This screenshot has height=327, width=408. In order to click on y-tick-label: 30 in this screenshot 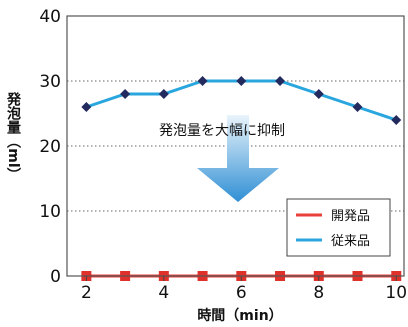, I will do `click(50, 82)`.